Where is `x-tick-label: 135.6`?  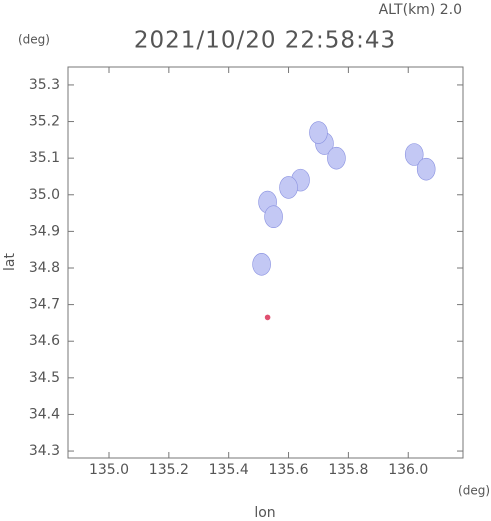
x-tick-label: 135.6 is located at coordinates (288, 470).